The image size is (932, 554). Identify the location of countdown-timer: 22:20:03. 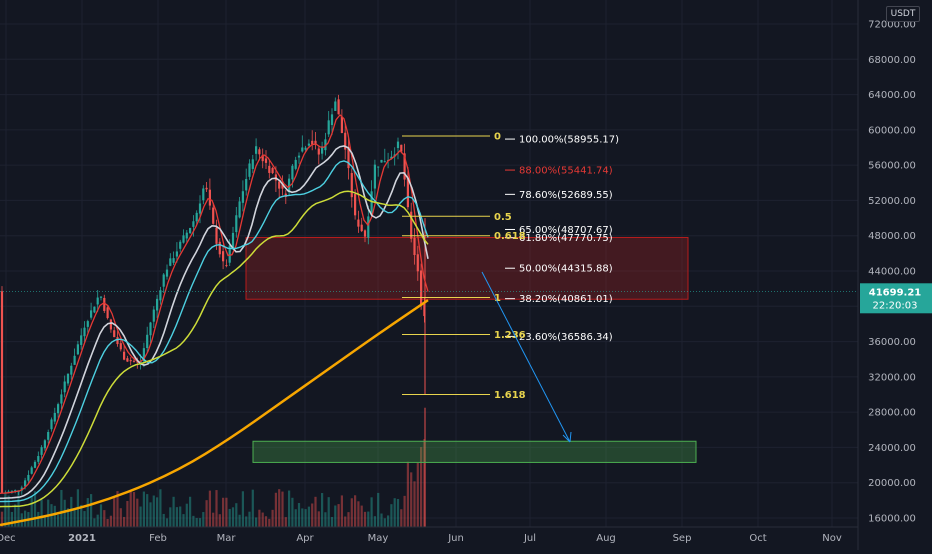
(895, 305).